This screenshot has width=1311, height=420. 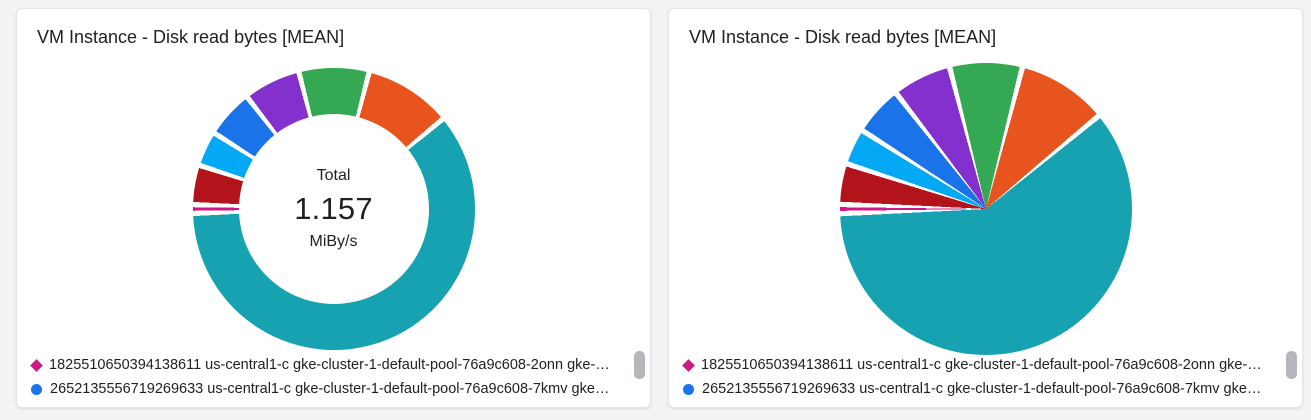 I want to click on donut-chart: Total 1.157 MiBy/s, so click(x=333, y=209).